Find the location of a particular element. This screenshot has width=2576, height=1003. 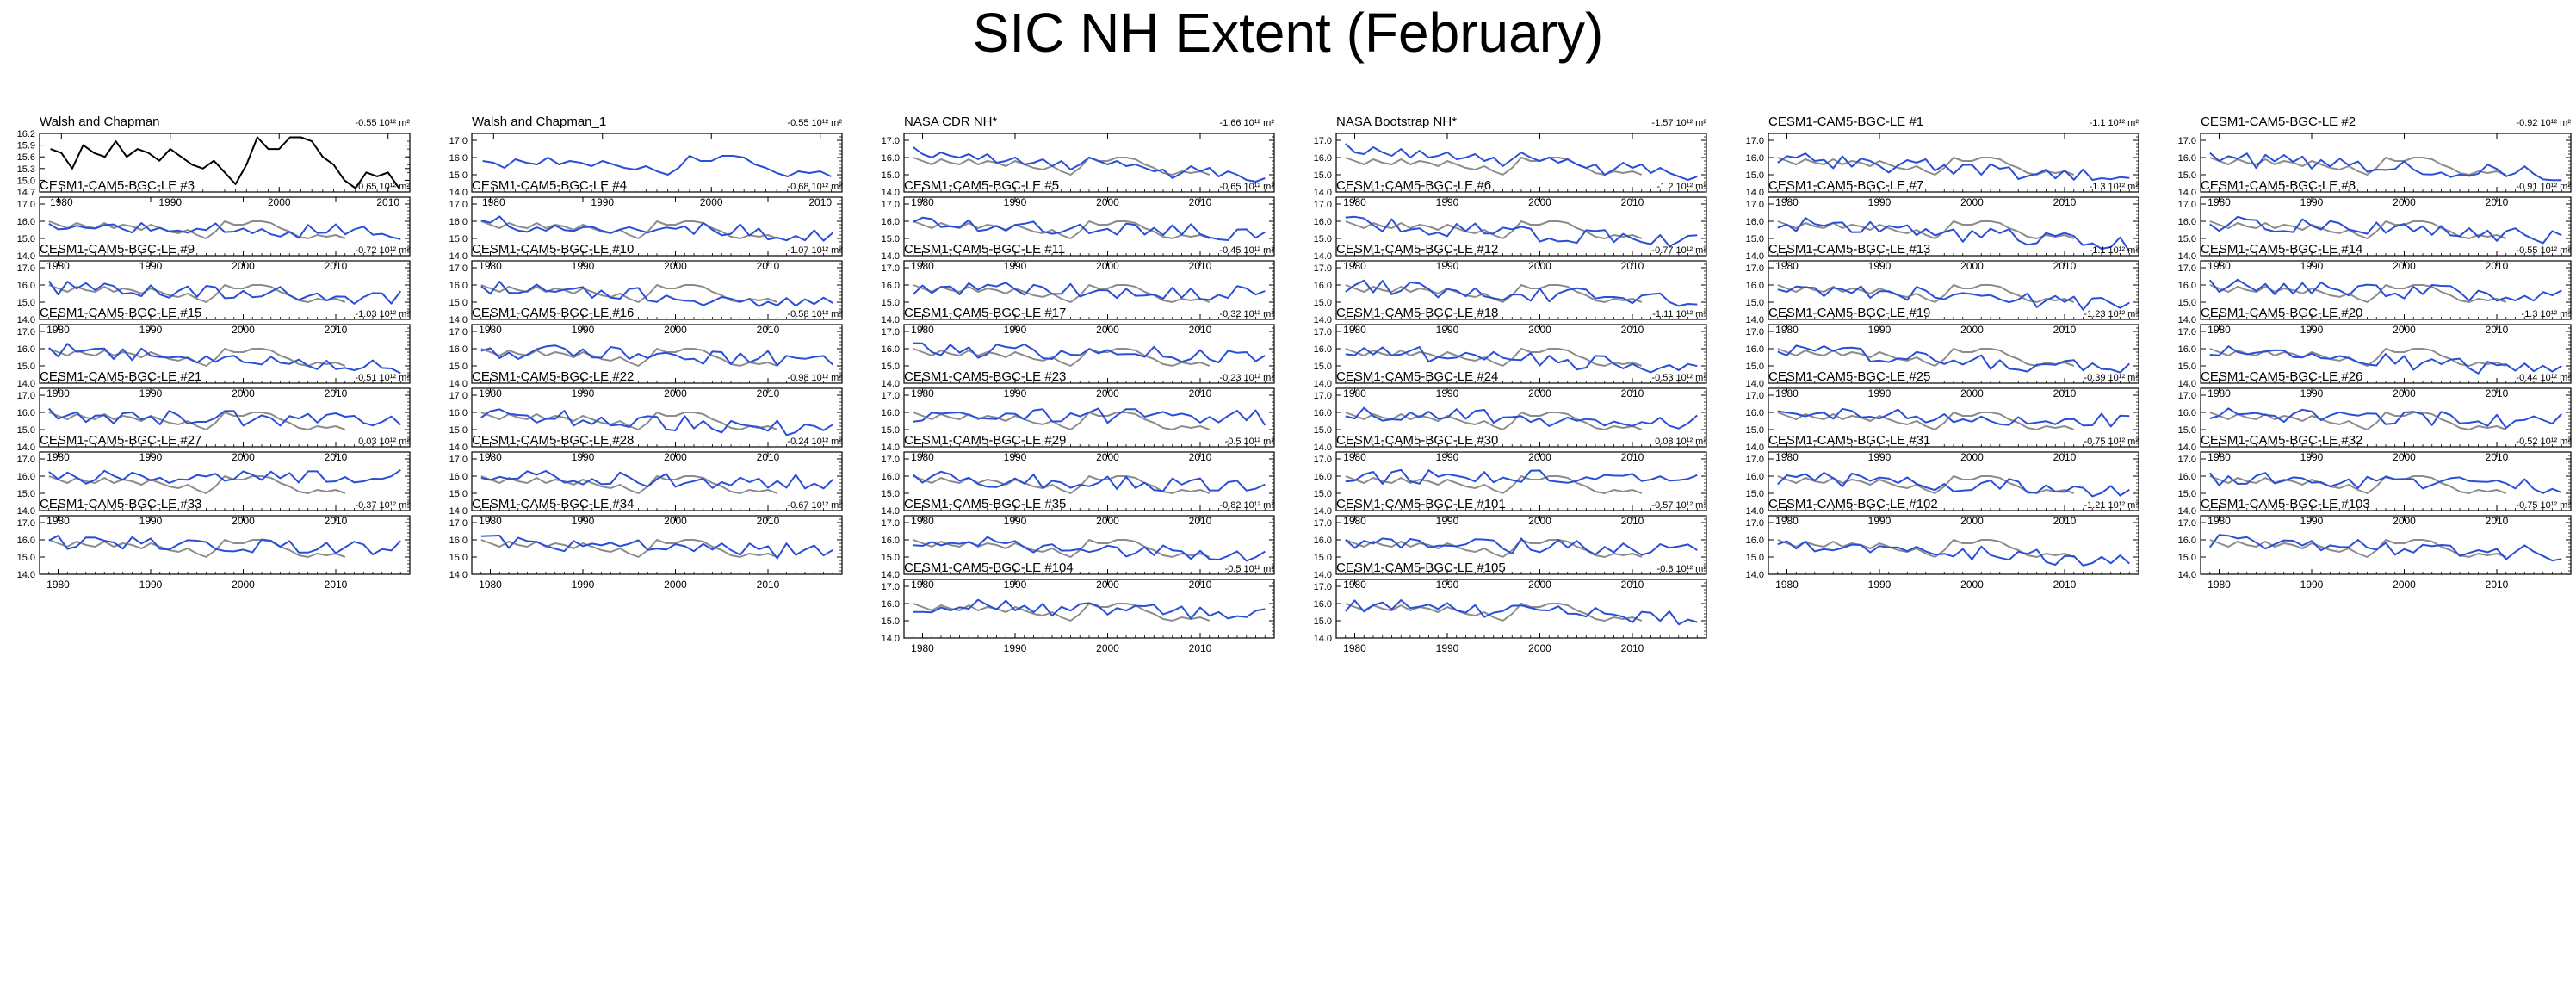

panel-title: CESM1-CAM5-BGC-LE #33 is located at coordinates (121, 504).